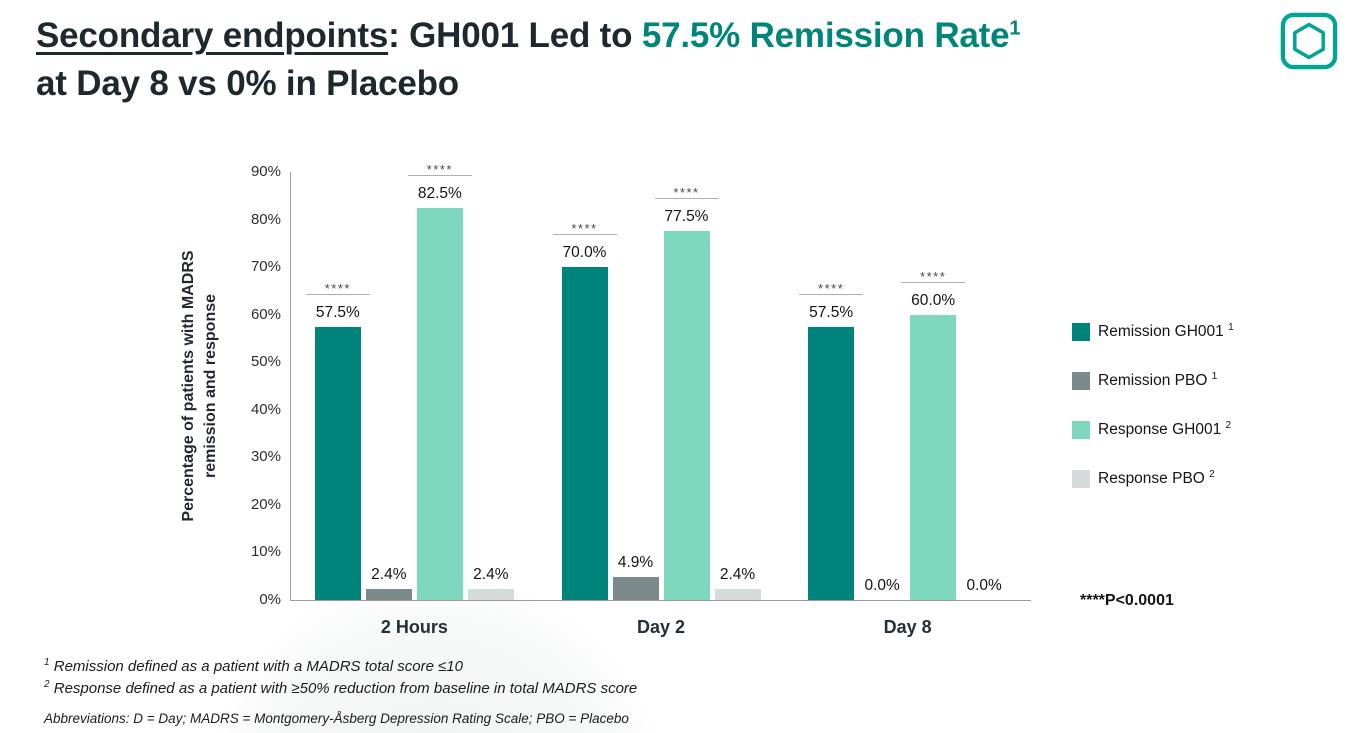 The height and width of the screenshot is (733, 1366). I want to click on y-tick-label: 60%, so click(265, 314).